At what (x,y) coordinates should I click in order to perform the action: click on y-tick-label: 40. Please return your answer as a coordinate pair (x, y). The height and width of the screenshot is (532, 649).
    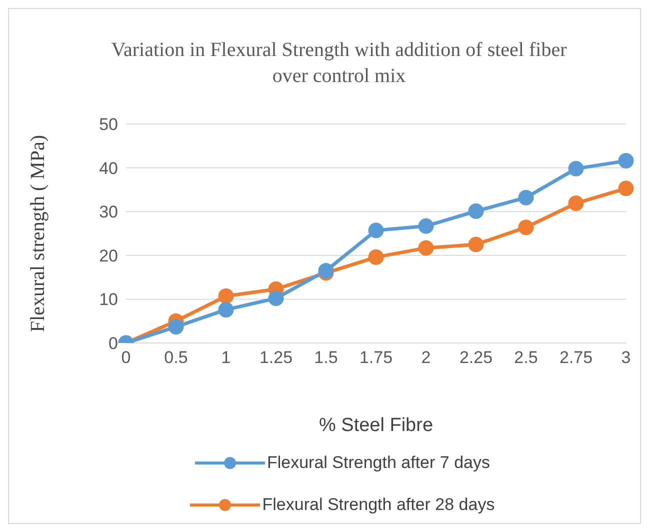
    Looking at the image, I should click on (108, 168).